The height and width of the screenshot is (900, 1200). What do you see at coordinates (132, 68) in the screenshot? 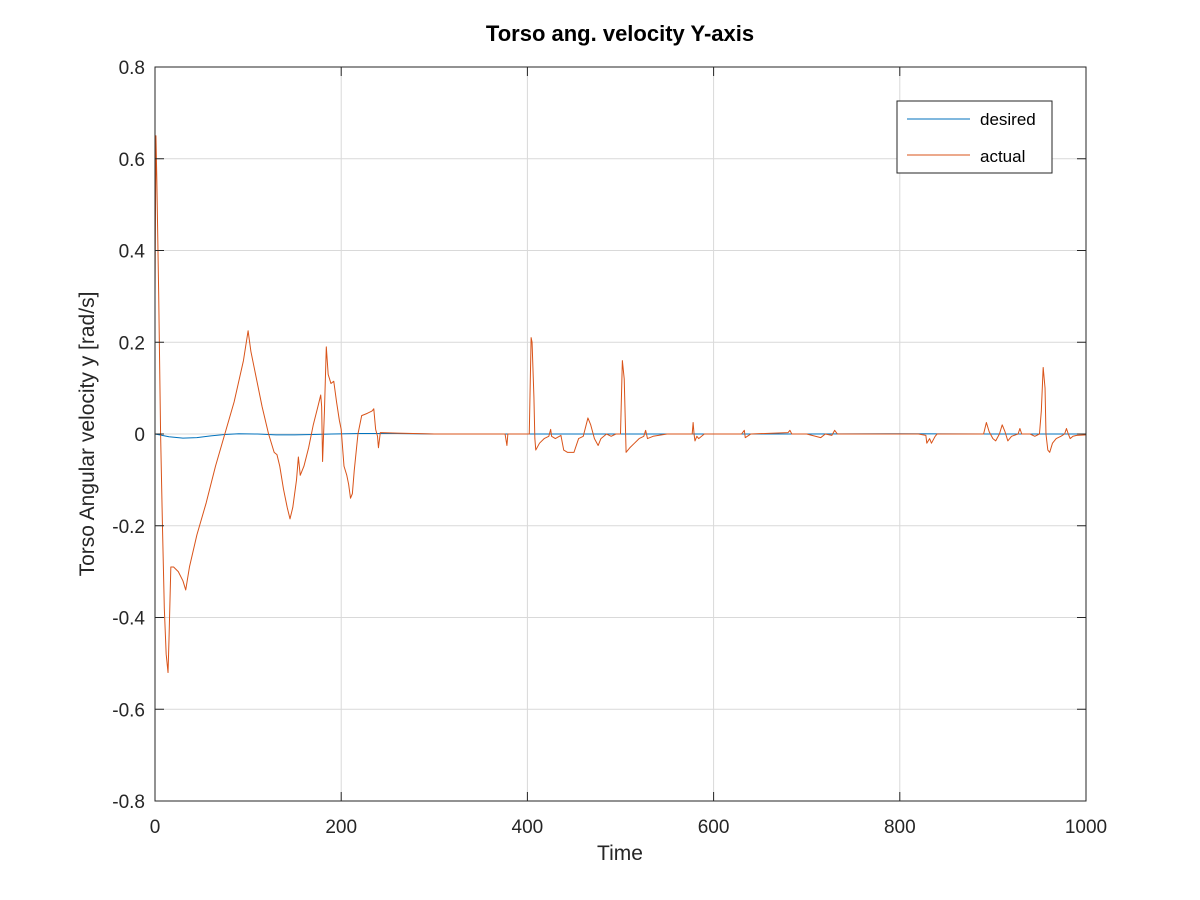
I see `y-tick-label: 0.8` at bounding box center [132, 68].